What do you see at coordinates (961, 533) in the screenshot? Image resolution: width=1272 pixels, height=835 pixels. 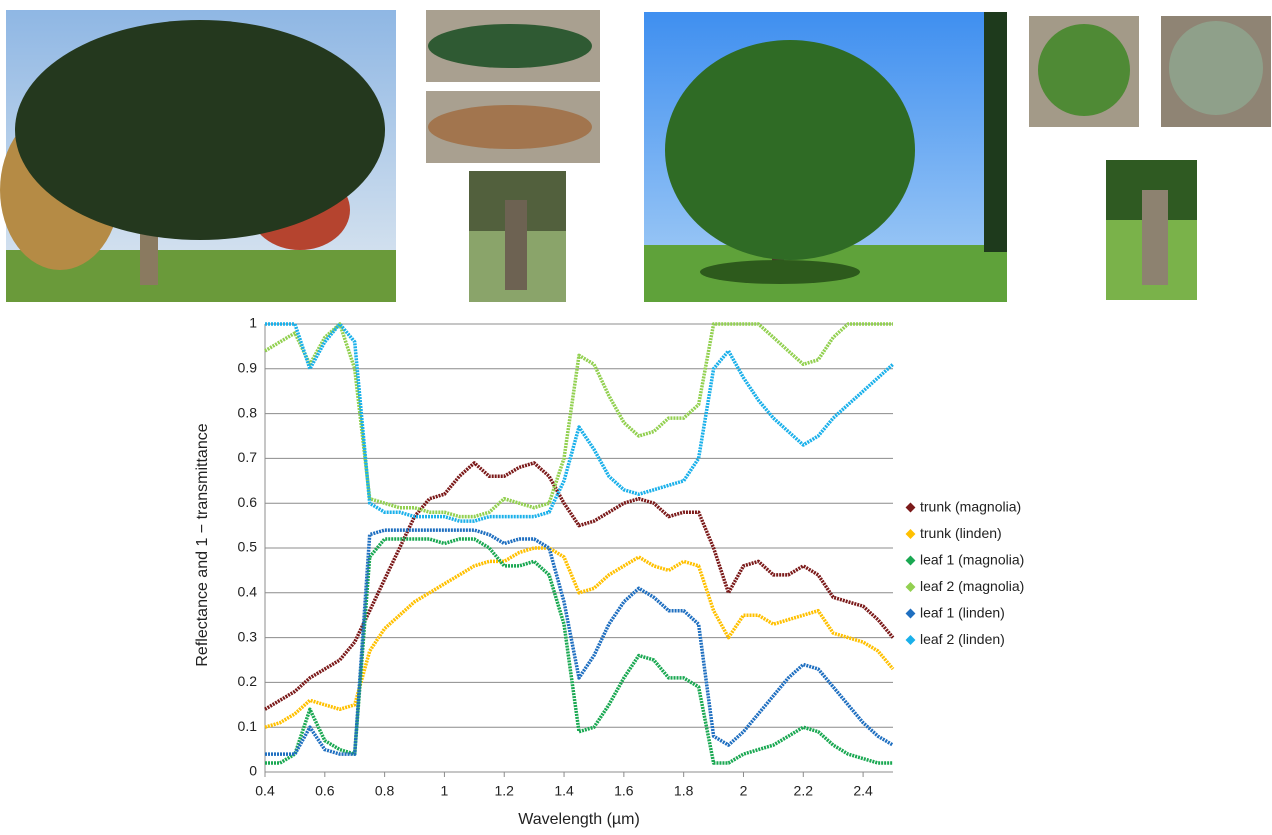 I see `legend-label: trunk (linden)` at bounding box center [961, 533].